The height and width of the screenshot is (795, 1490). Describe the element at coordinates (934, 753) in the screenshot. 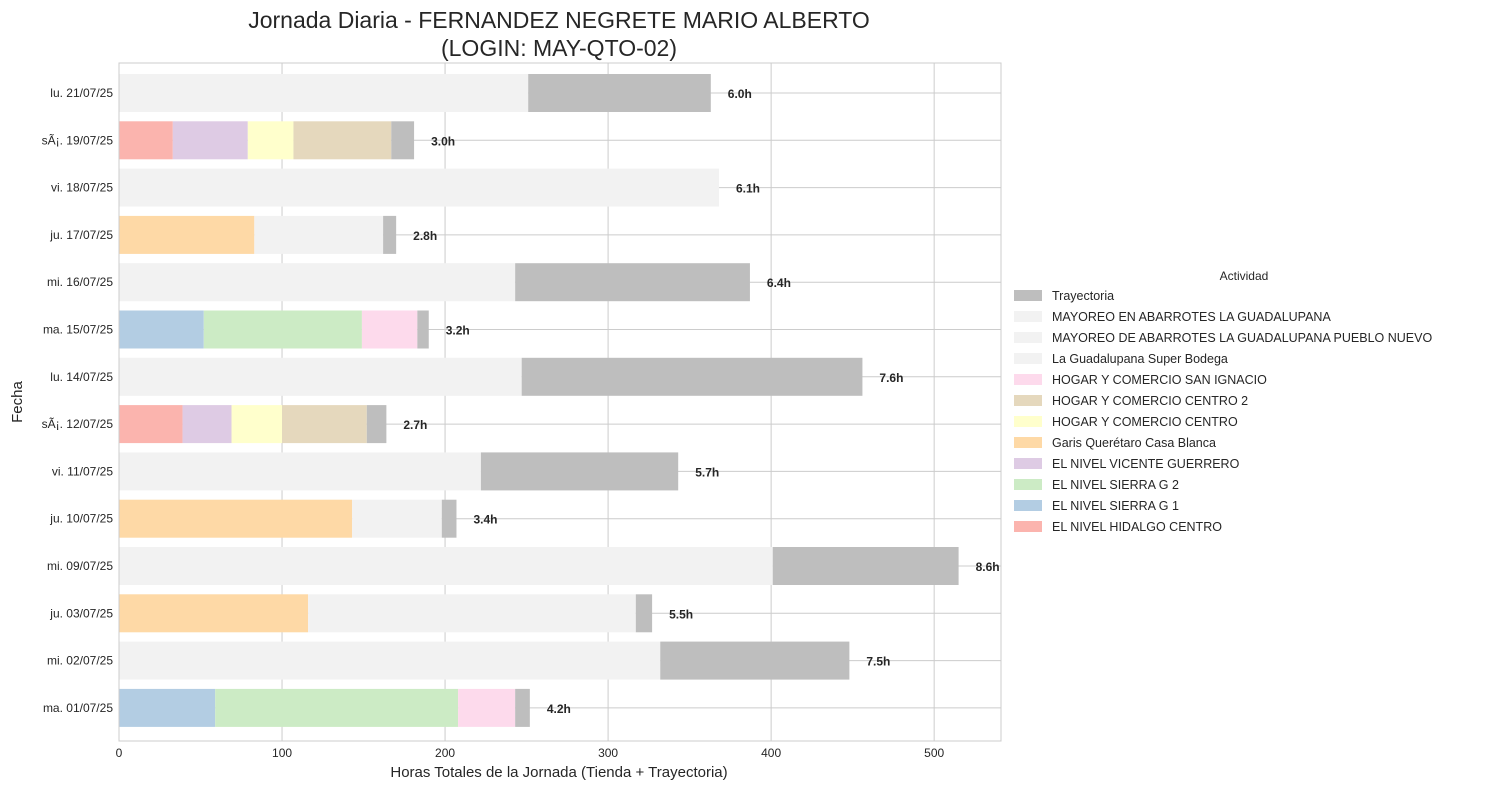

I see `x-tick-label: 500` at that location.